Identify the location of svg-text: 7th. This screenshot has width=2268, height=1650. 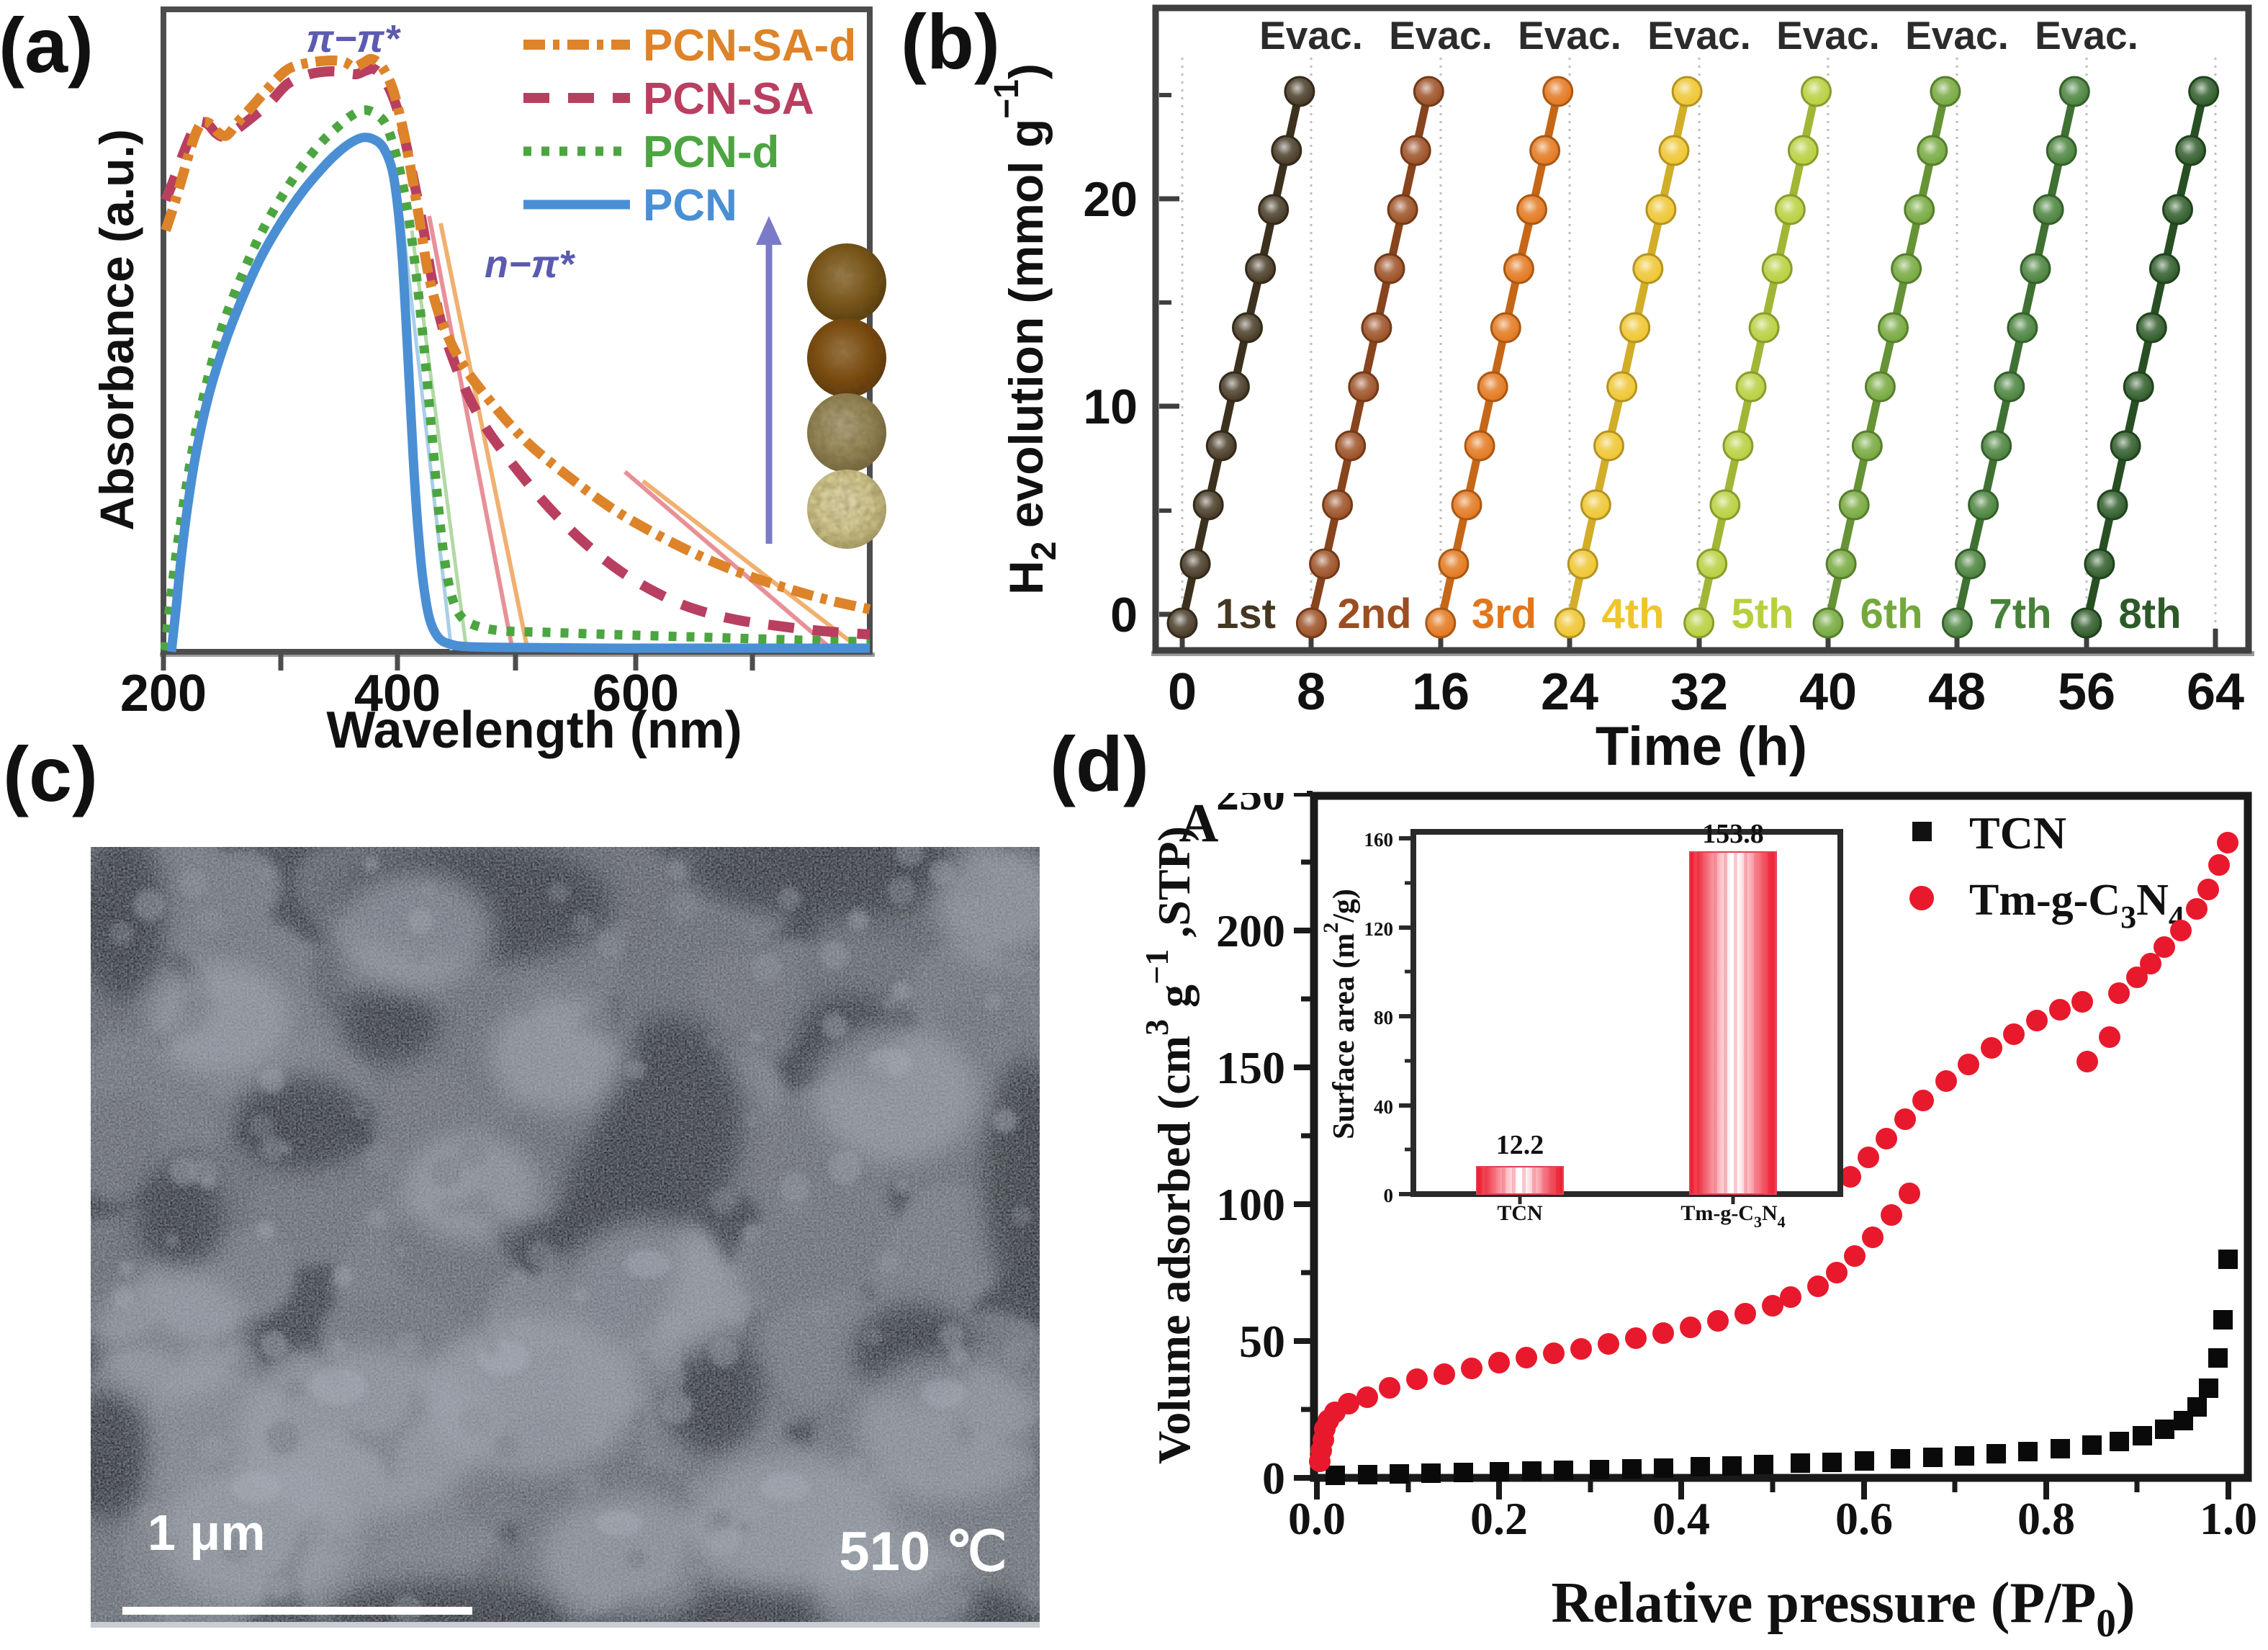
(2020, 614).